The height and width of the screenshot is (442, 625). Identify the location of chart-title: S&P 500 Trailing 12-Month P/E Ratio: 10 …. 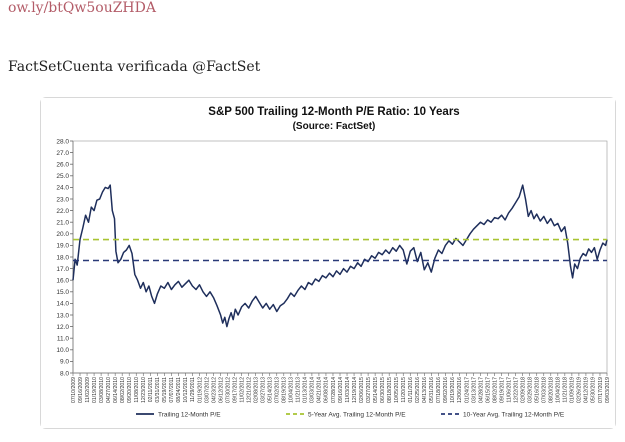
(333, 112).